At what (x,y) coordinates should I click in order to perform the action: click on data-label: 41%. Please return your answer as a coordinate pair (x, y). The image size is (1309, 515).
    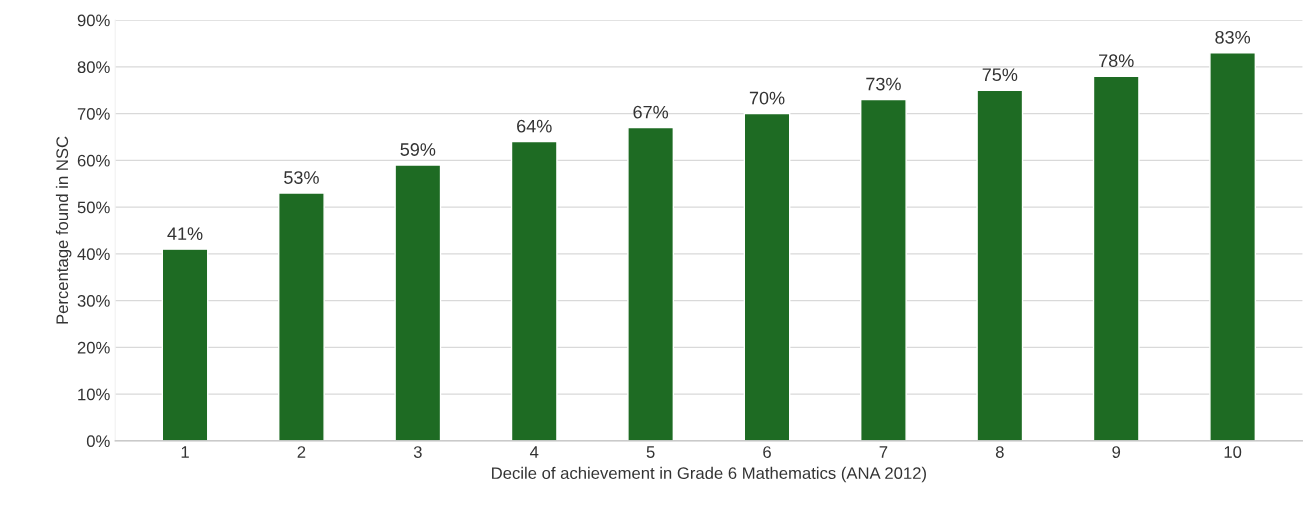
    Looking at the image, I should click on (185, 233).